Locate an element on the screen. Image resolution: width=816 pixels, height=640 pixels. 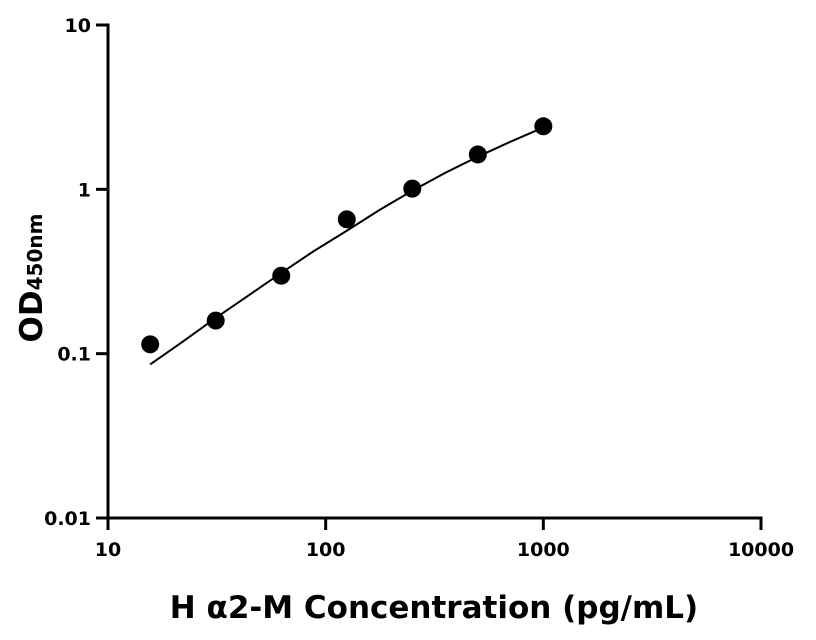
x-tick-label: 10000 is located at coordinates (761, 550).